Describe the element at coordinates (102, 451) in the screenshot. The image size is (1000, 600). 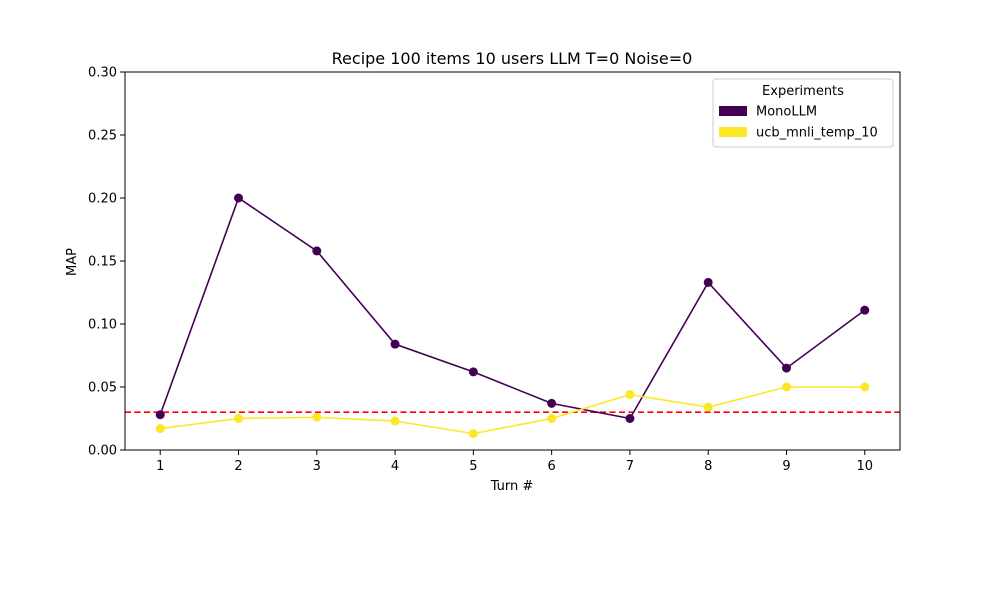
I see `y-tick-label: 0.00` at that location.